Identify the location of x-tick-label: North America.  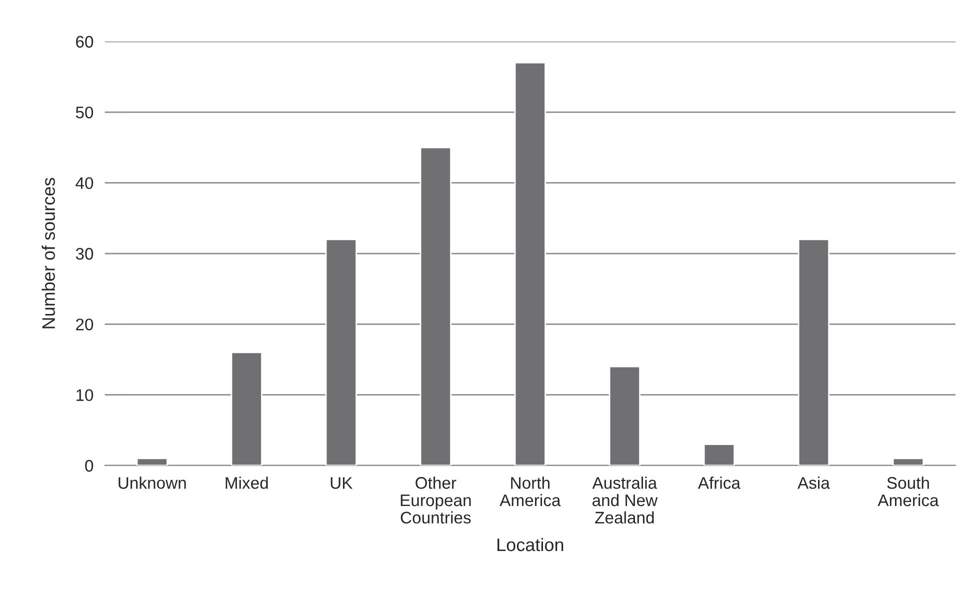
(530, 491).